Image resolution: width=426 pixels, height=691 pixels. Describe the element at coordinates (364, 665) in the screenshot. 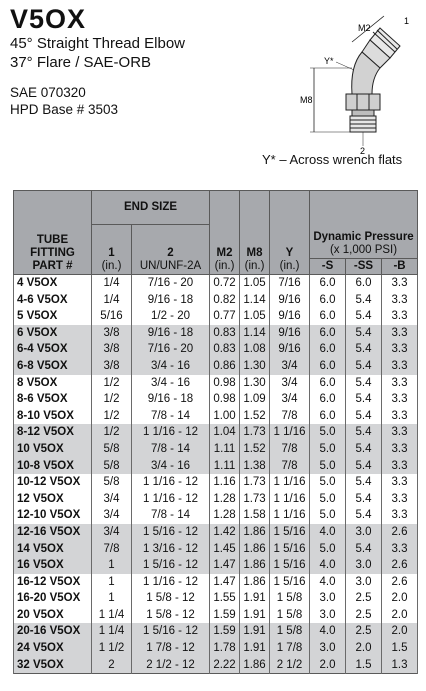

I see `cell-ss: 1.5` at that location.